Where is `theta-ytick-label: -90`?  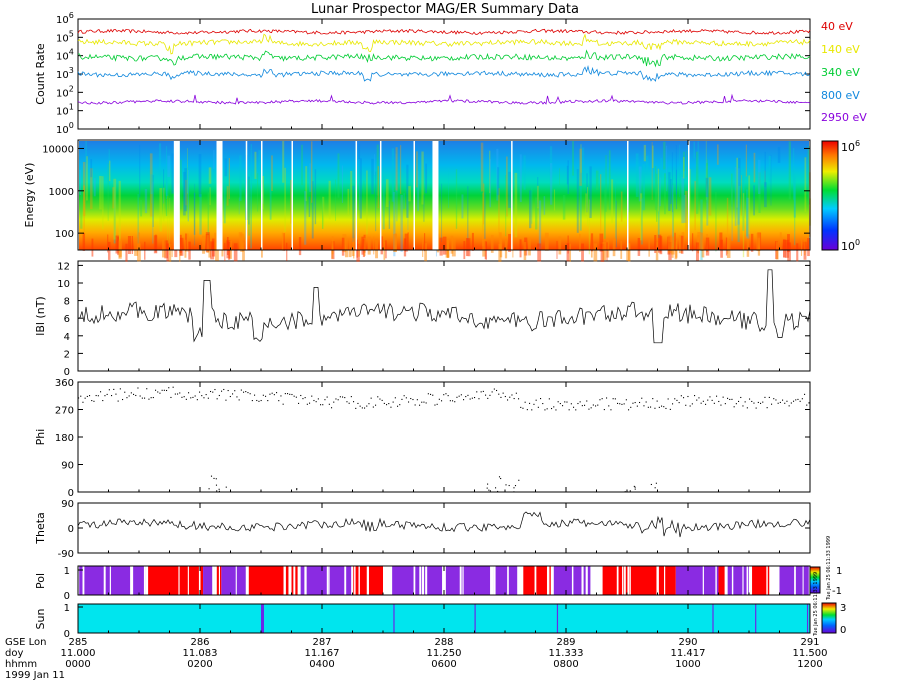 theta-ytick-label: -90 is located at coordinates (66, 554).